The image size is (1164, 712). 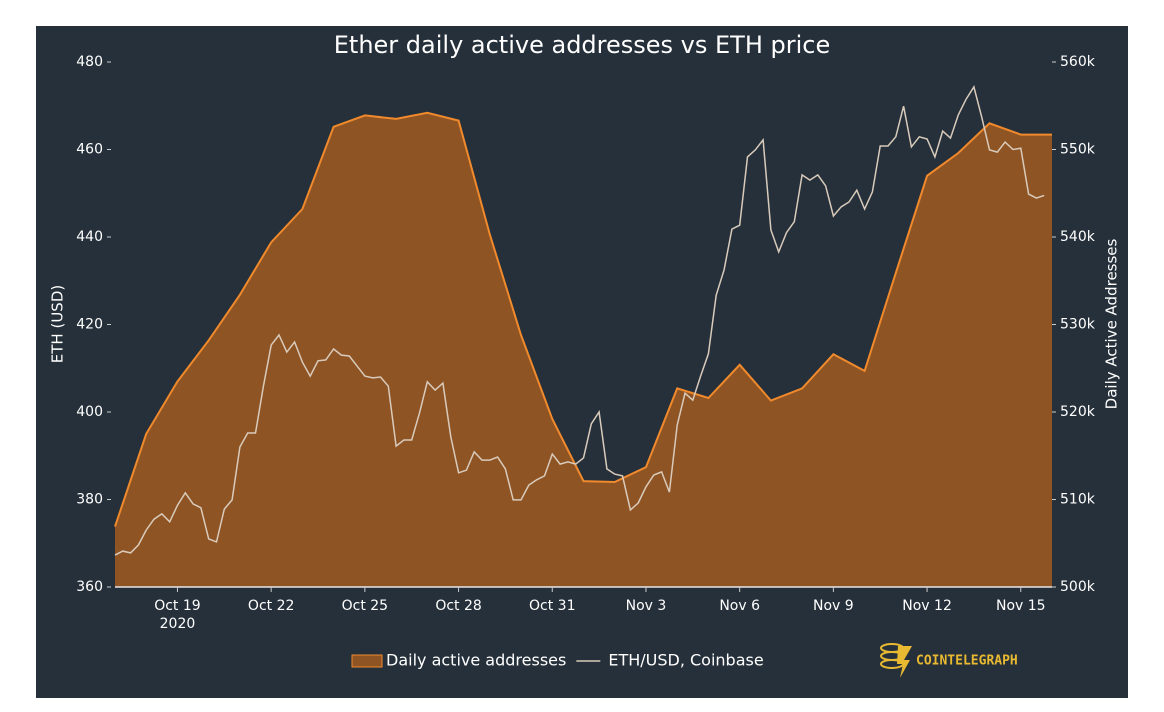 I want to click on x-tick-label: Oct 25, so click(x=365, y=606).